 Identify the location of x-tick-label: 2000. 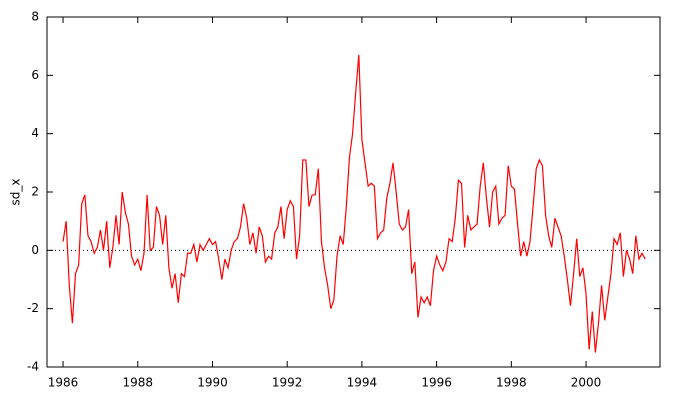
(586, 383).